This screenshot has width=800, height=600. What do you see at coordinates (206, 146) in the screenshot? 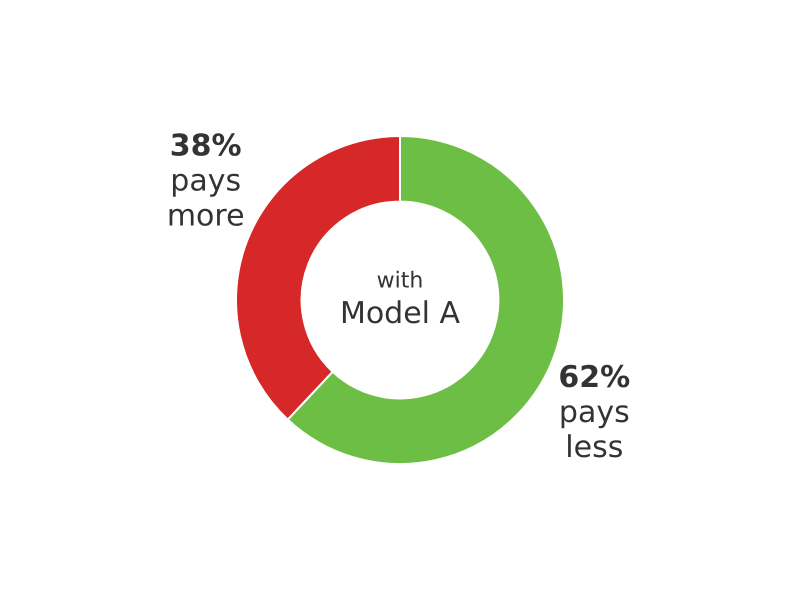
I see `data-label: 38%` at bounding box center [206, 146].